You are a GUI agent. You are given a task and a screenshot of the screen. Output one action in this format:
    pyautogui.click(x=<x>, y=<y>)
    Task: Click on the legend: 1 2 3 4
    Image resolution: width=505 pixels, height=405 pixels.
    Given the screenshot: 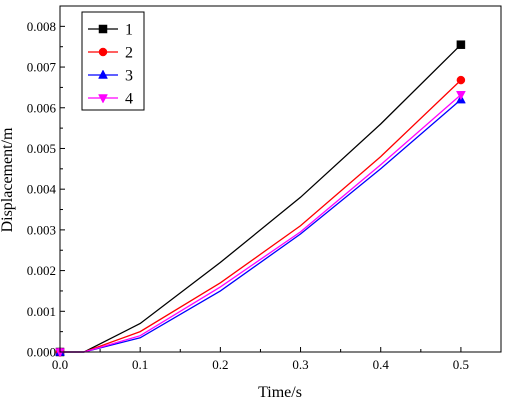 What is the action you would take?
    pyautogui.click(x=113, y=61)
    